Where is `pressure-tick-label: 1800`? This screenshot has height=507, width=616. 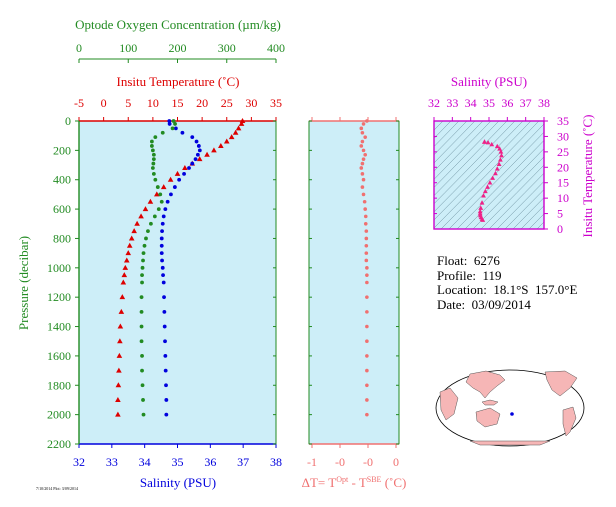
pressure-tick-label: 1800 is located at coordinates (59, 385).